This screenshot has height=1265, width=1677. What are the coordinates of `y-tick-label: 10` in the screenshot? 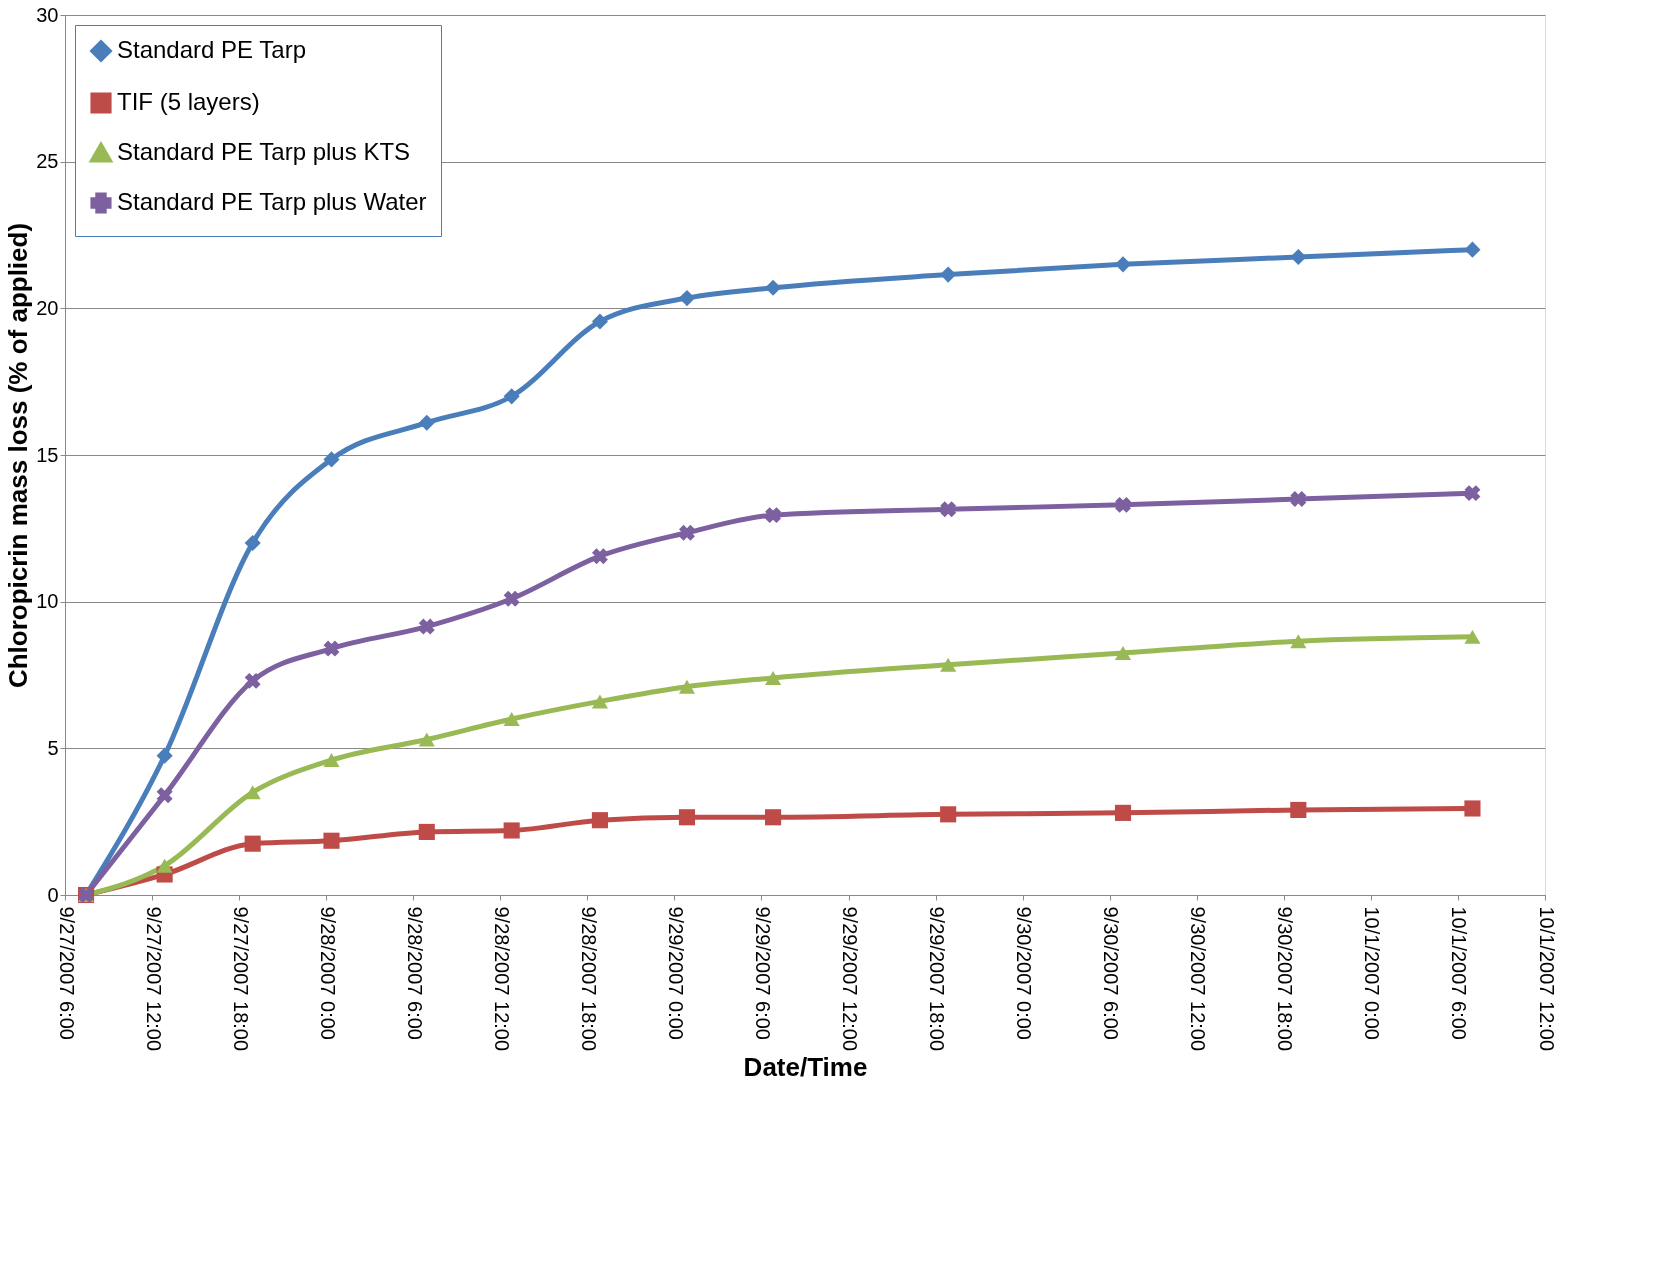 It's located at (47, 601).